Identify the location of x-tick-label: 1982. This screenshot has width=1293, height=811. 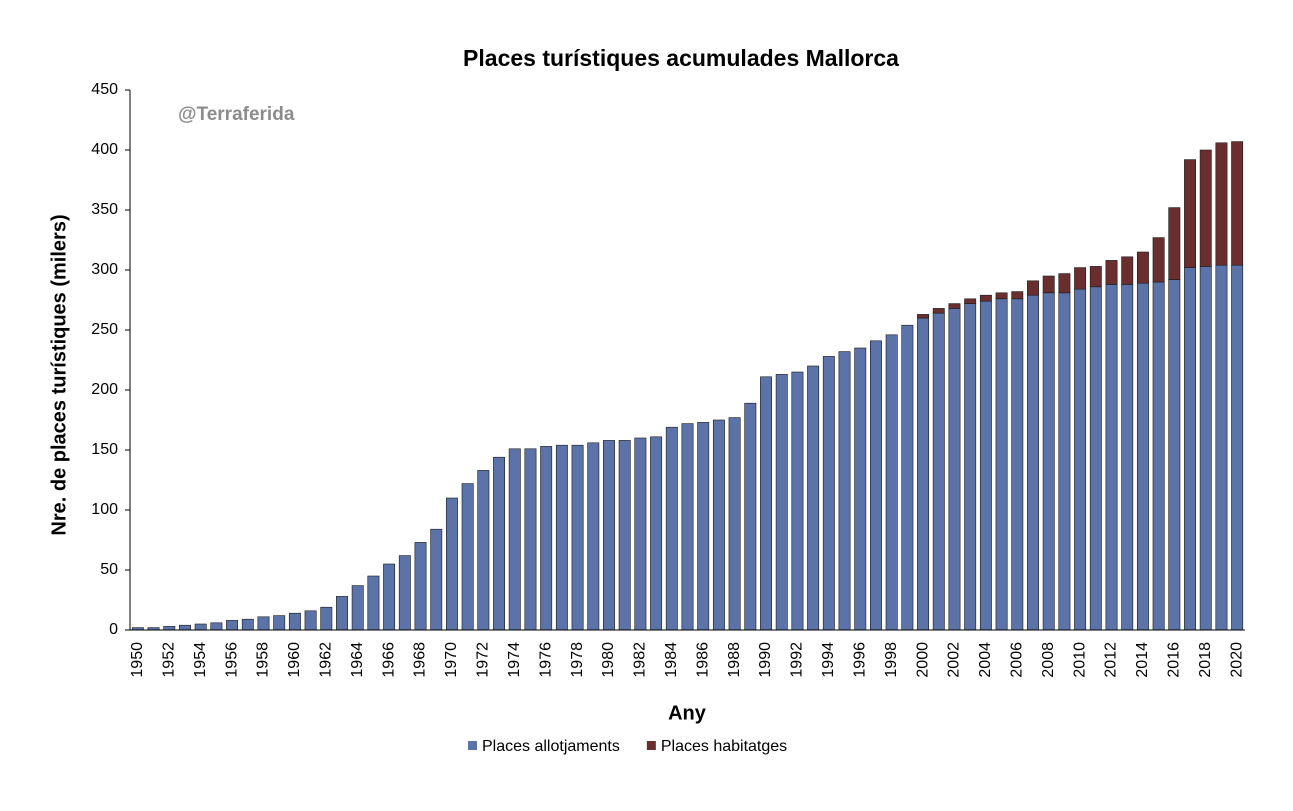
(640, 660).